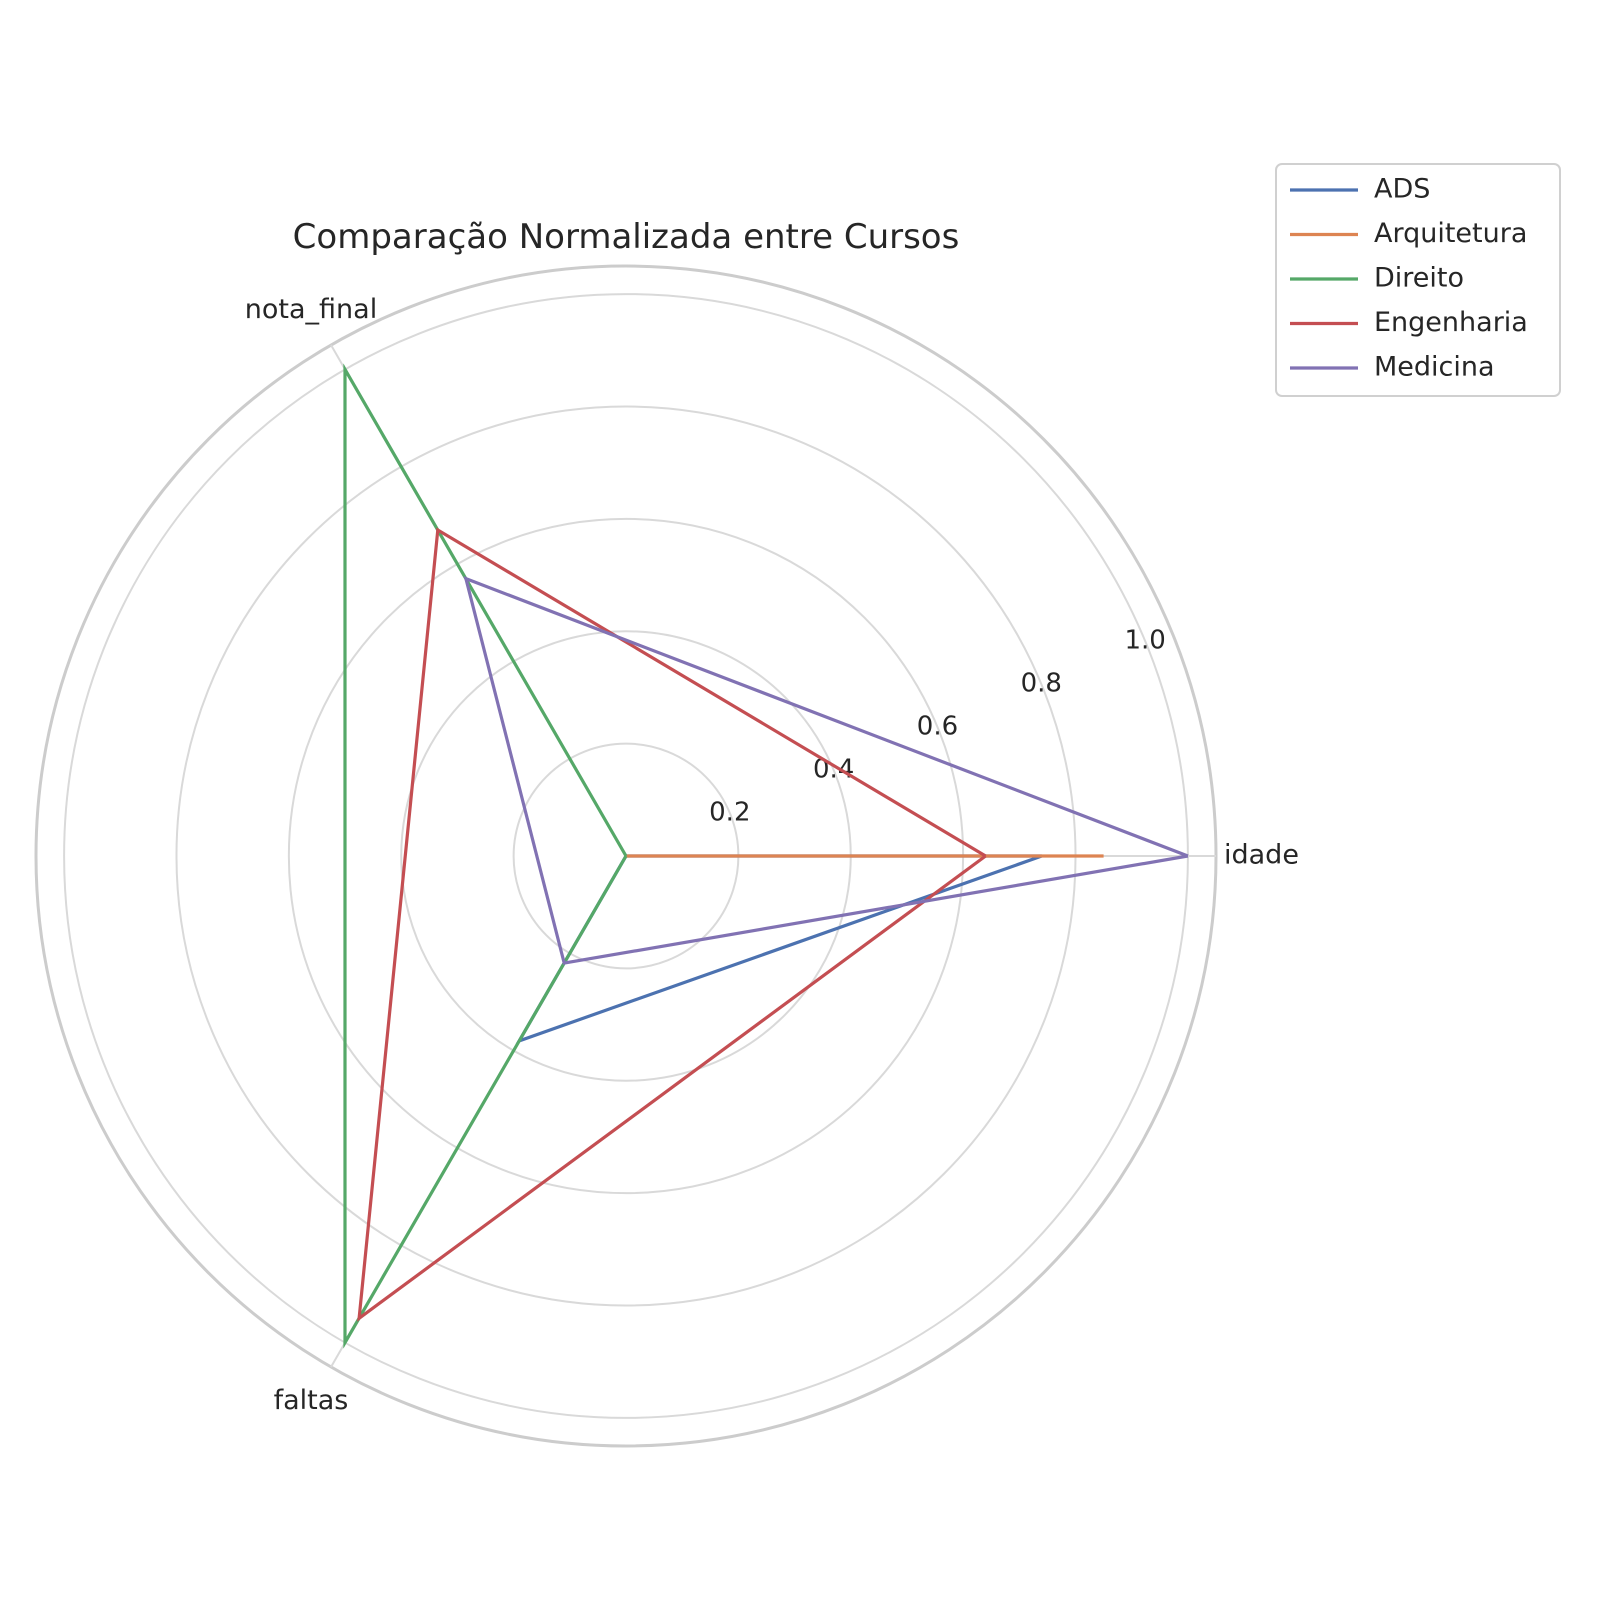 The height and width of the screenshot is (1600, 1600). Describe the element at coordinates (1360, 189) in the screenshot. I see `legend-item-ads: ADS` at that location.